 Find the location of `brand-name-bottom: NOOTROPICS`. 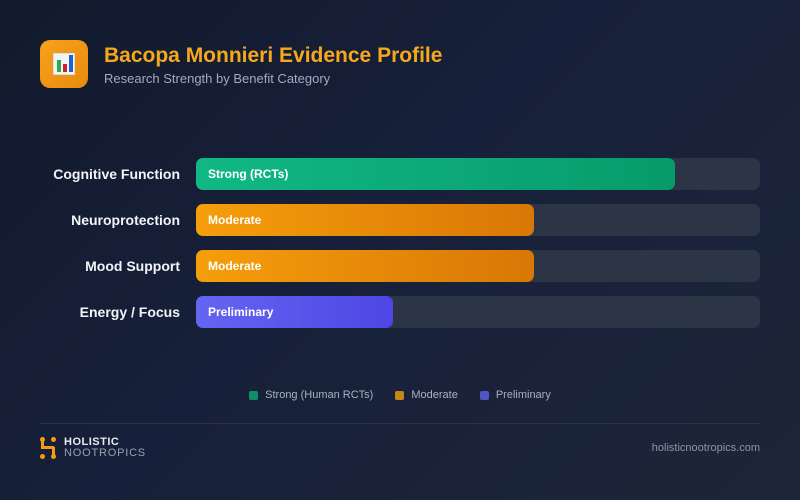

brand-name-bottom: NOOTROPICS is located at coordinates (105, 453).